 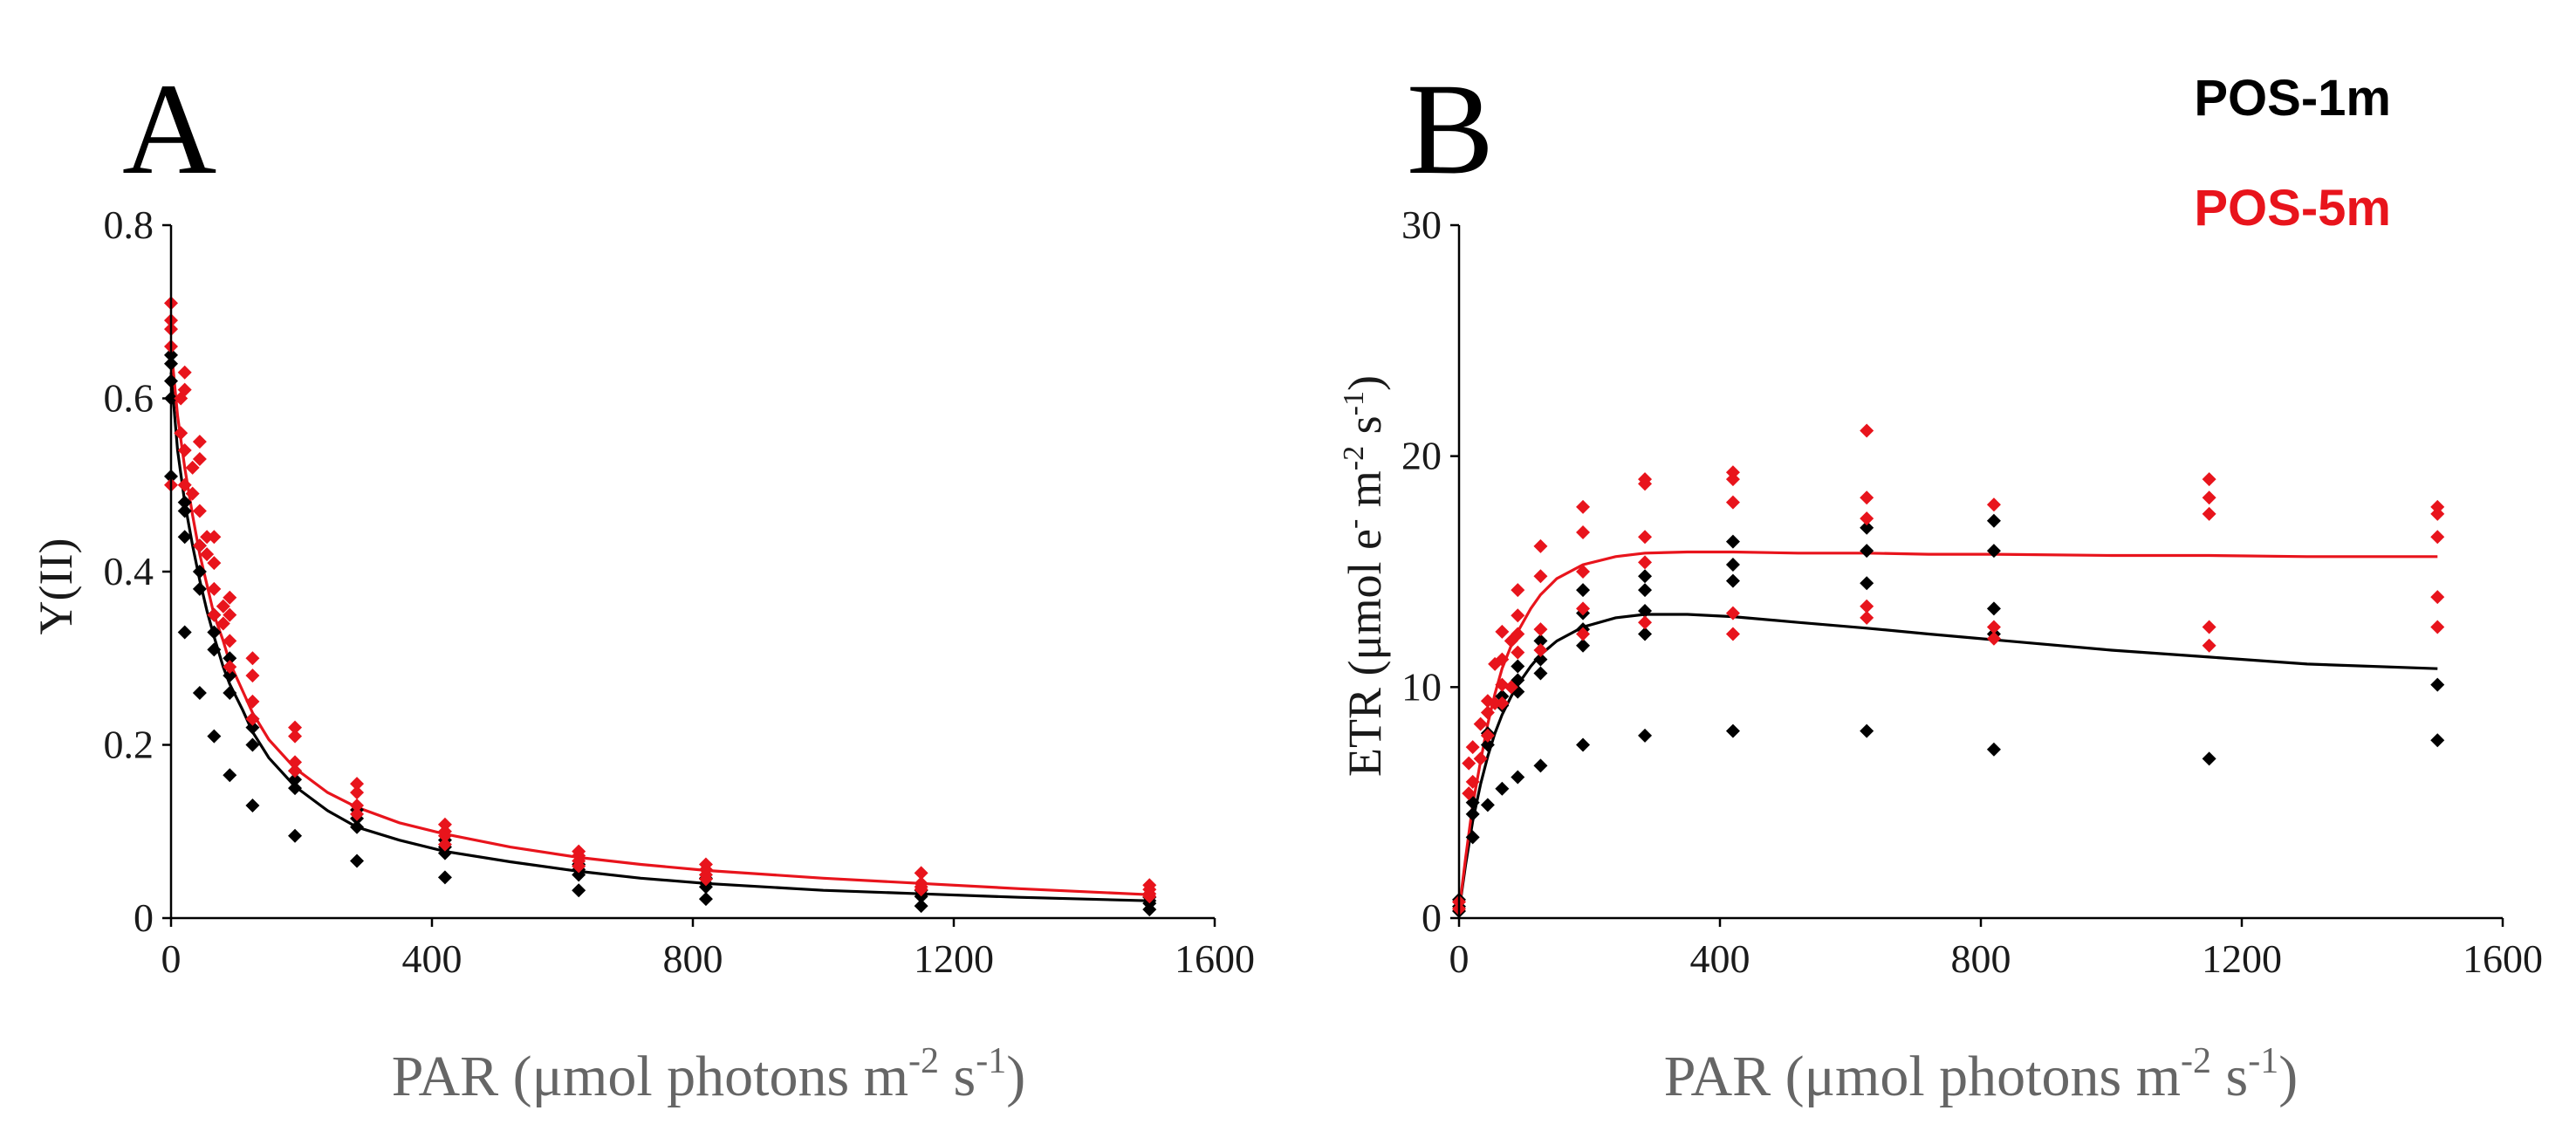 I want to click on panel-a-y-tick-label: 0, so click(x=144, y=917).